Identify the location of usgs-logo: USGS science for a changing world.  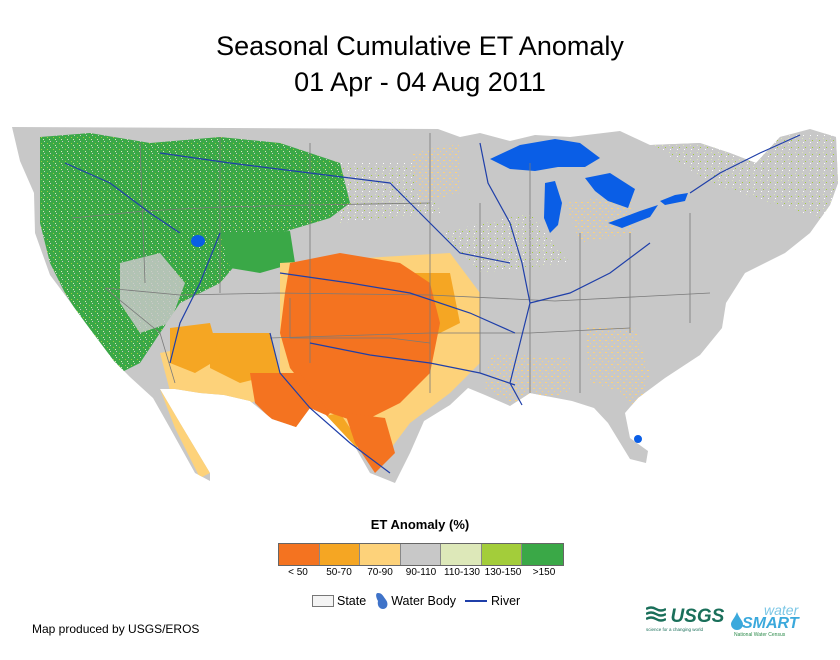
(685, 619).